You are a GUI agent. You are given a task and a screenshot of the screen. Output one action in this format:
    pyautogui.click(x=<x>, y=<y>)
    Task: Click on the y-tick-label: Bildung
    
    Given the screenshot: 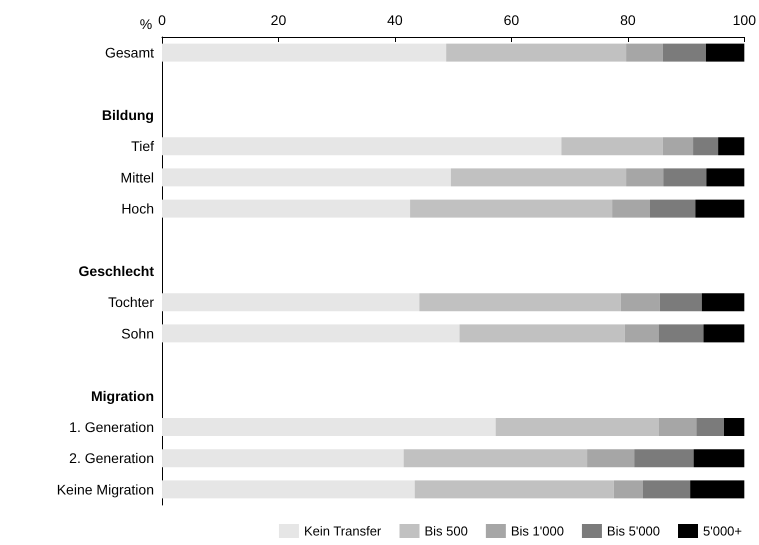 What is the action you would take?
    pyautogui.click(x=128, y=115)
    